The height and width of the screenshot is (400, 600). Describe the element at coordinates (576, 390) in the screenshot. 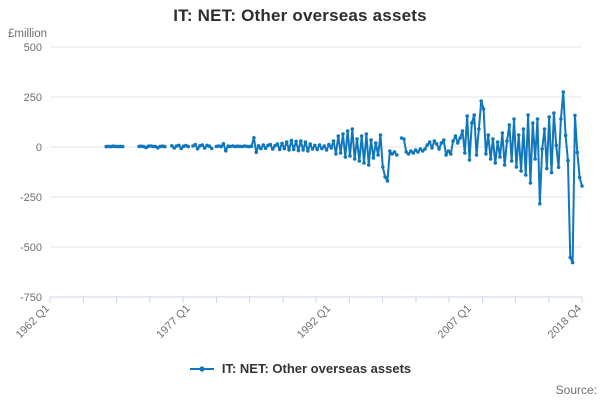

I see `source-label: Source:` at that location.